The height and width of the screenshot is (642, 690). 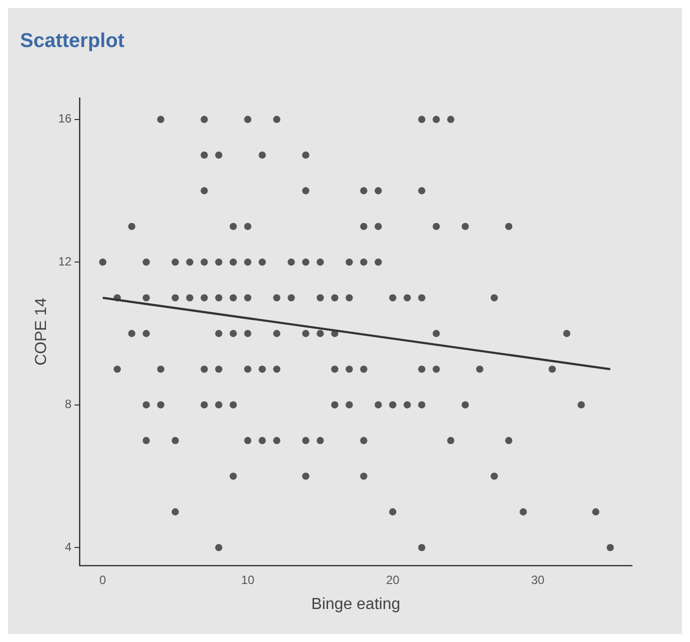 I want to click on y-tick-label: 4, so click(x=68, y=547).